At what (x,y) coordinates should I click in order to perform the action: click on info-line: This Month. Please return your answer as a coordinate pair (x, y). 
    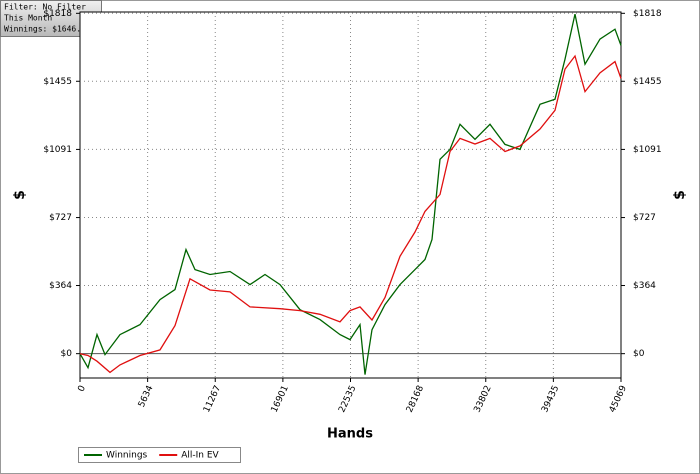
    Looking at the image, I should click on (28, 18).